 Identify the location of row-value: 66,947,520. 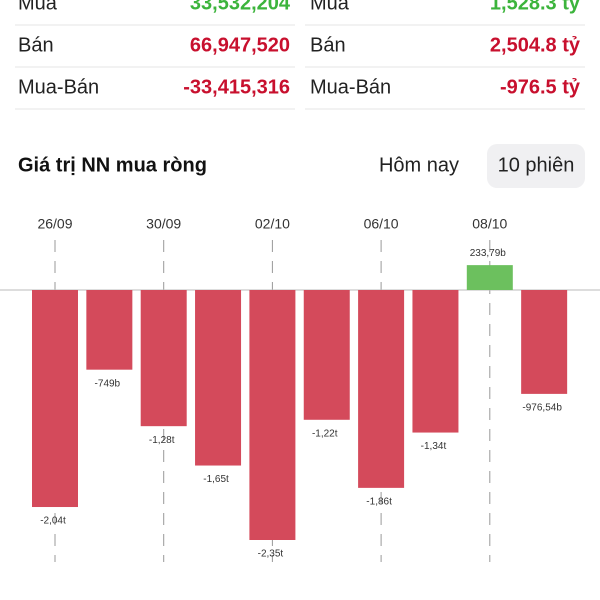
(240, 45).